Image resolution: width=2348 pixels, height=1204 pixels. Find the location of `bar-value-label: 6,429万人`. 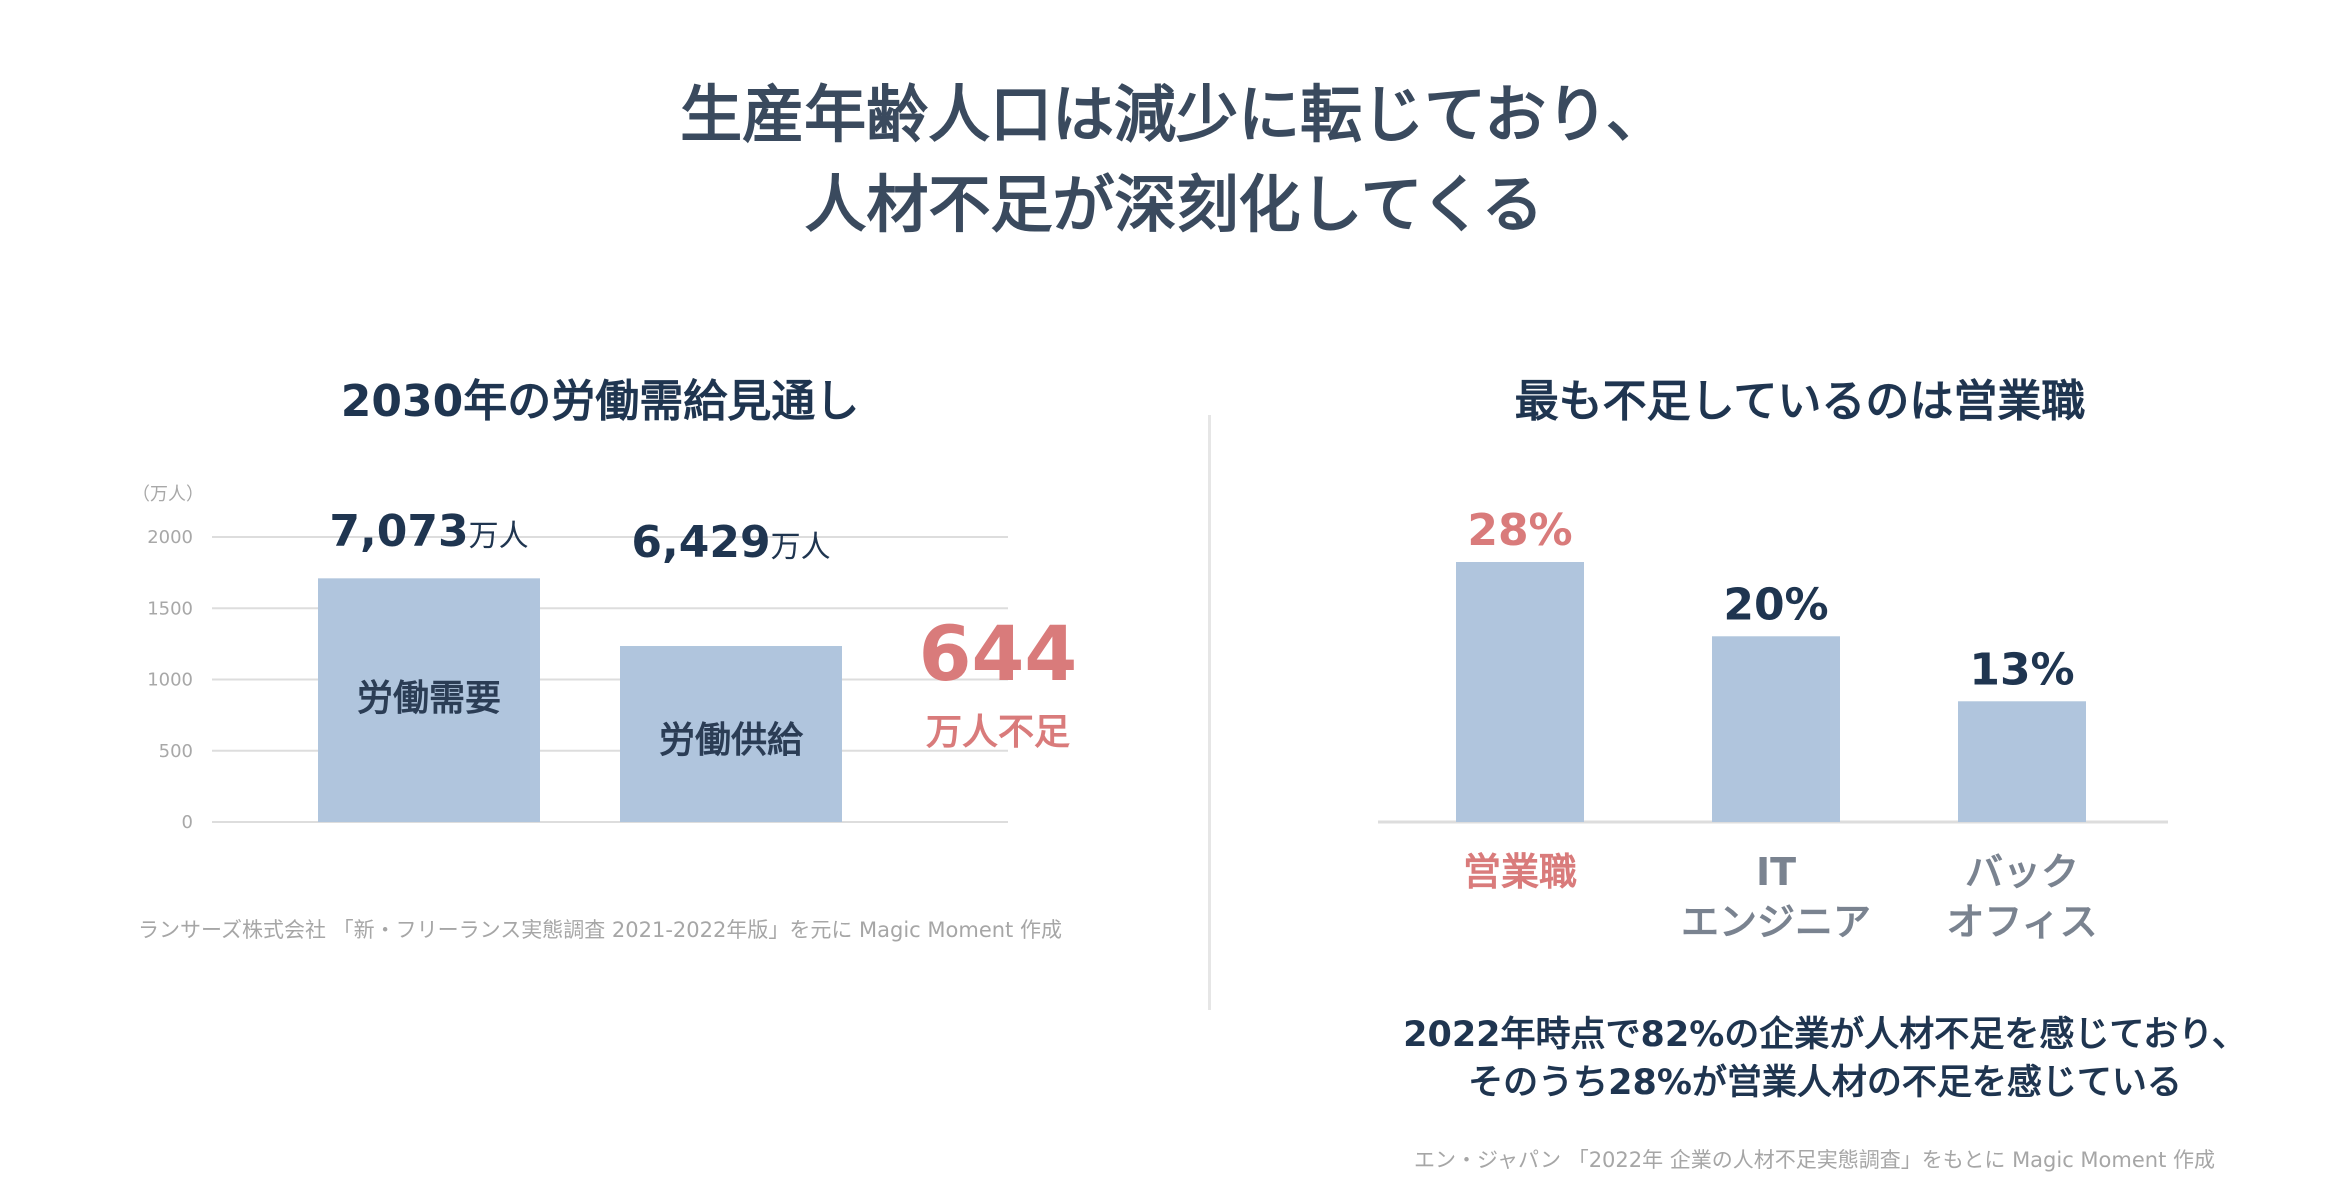

bar-value-label: 6,429万人 is located at coordinates (730, 542).